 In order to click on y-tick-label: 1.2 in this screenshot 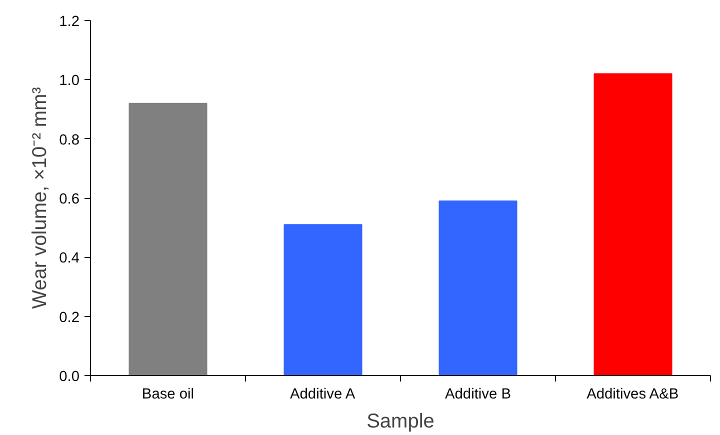, I will do `click(69, 22)`.